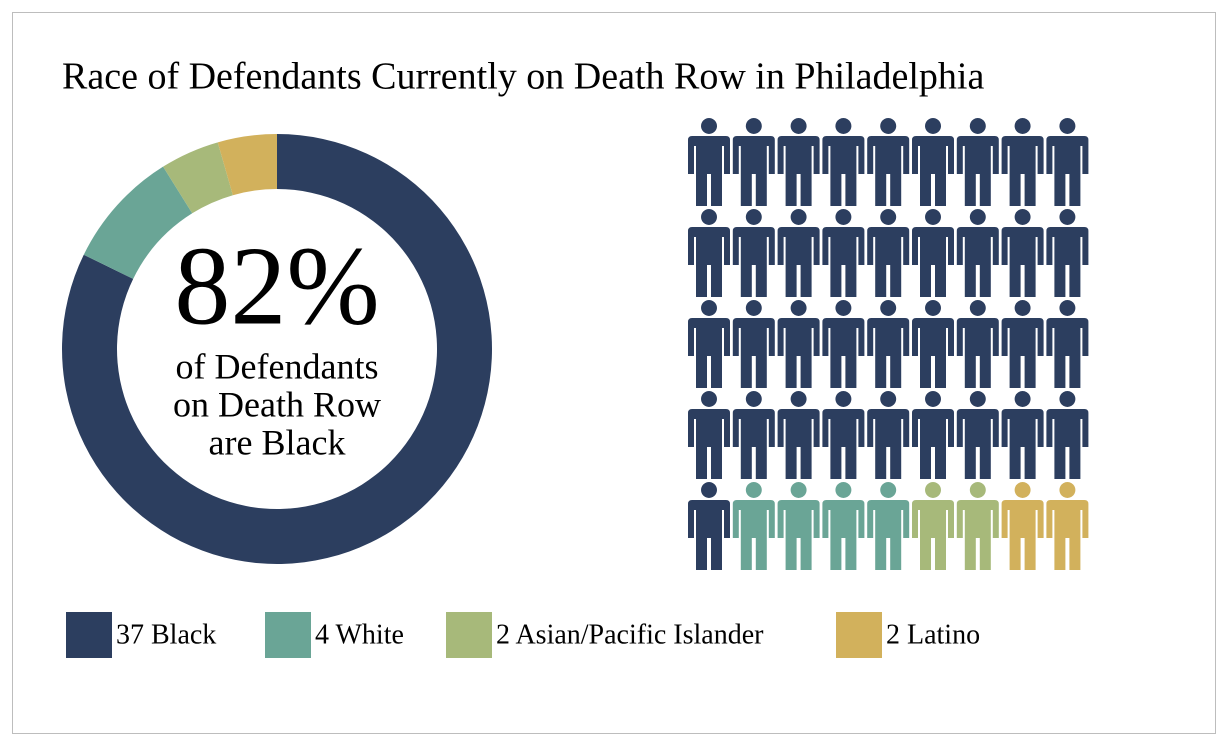 Image resolution: width=1228 pixels, height=746 pixels. I want to click on center-text: on Death Row, so click(277, 404).